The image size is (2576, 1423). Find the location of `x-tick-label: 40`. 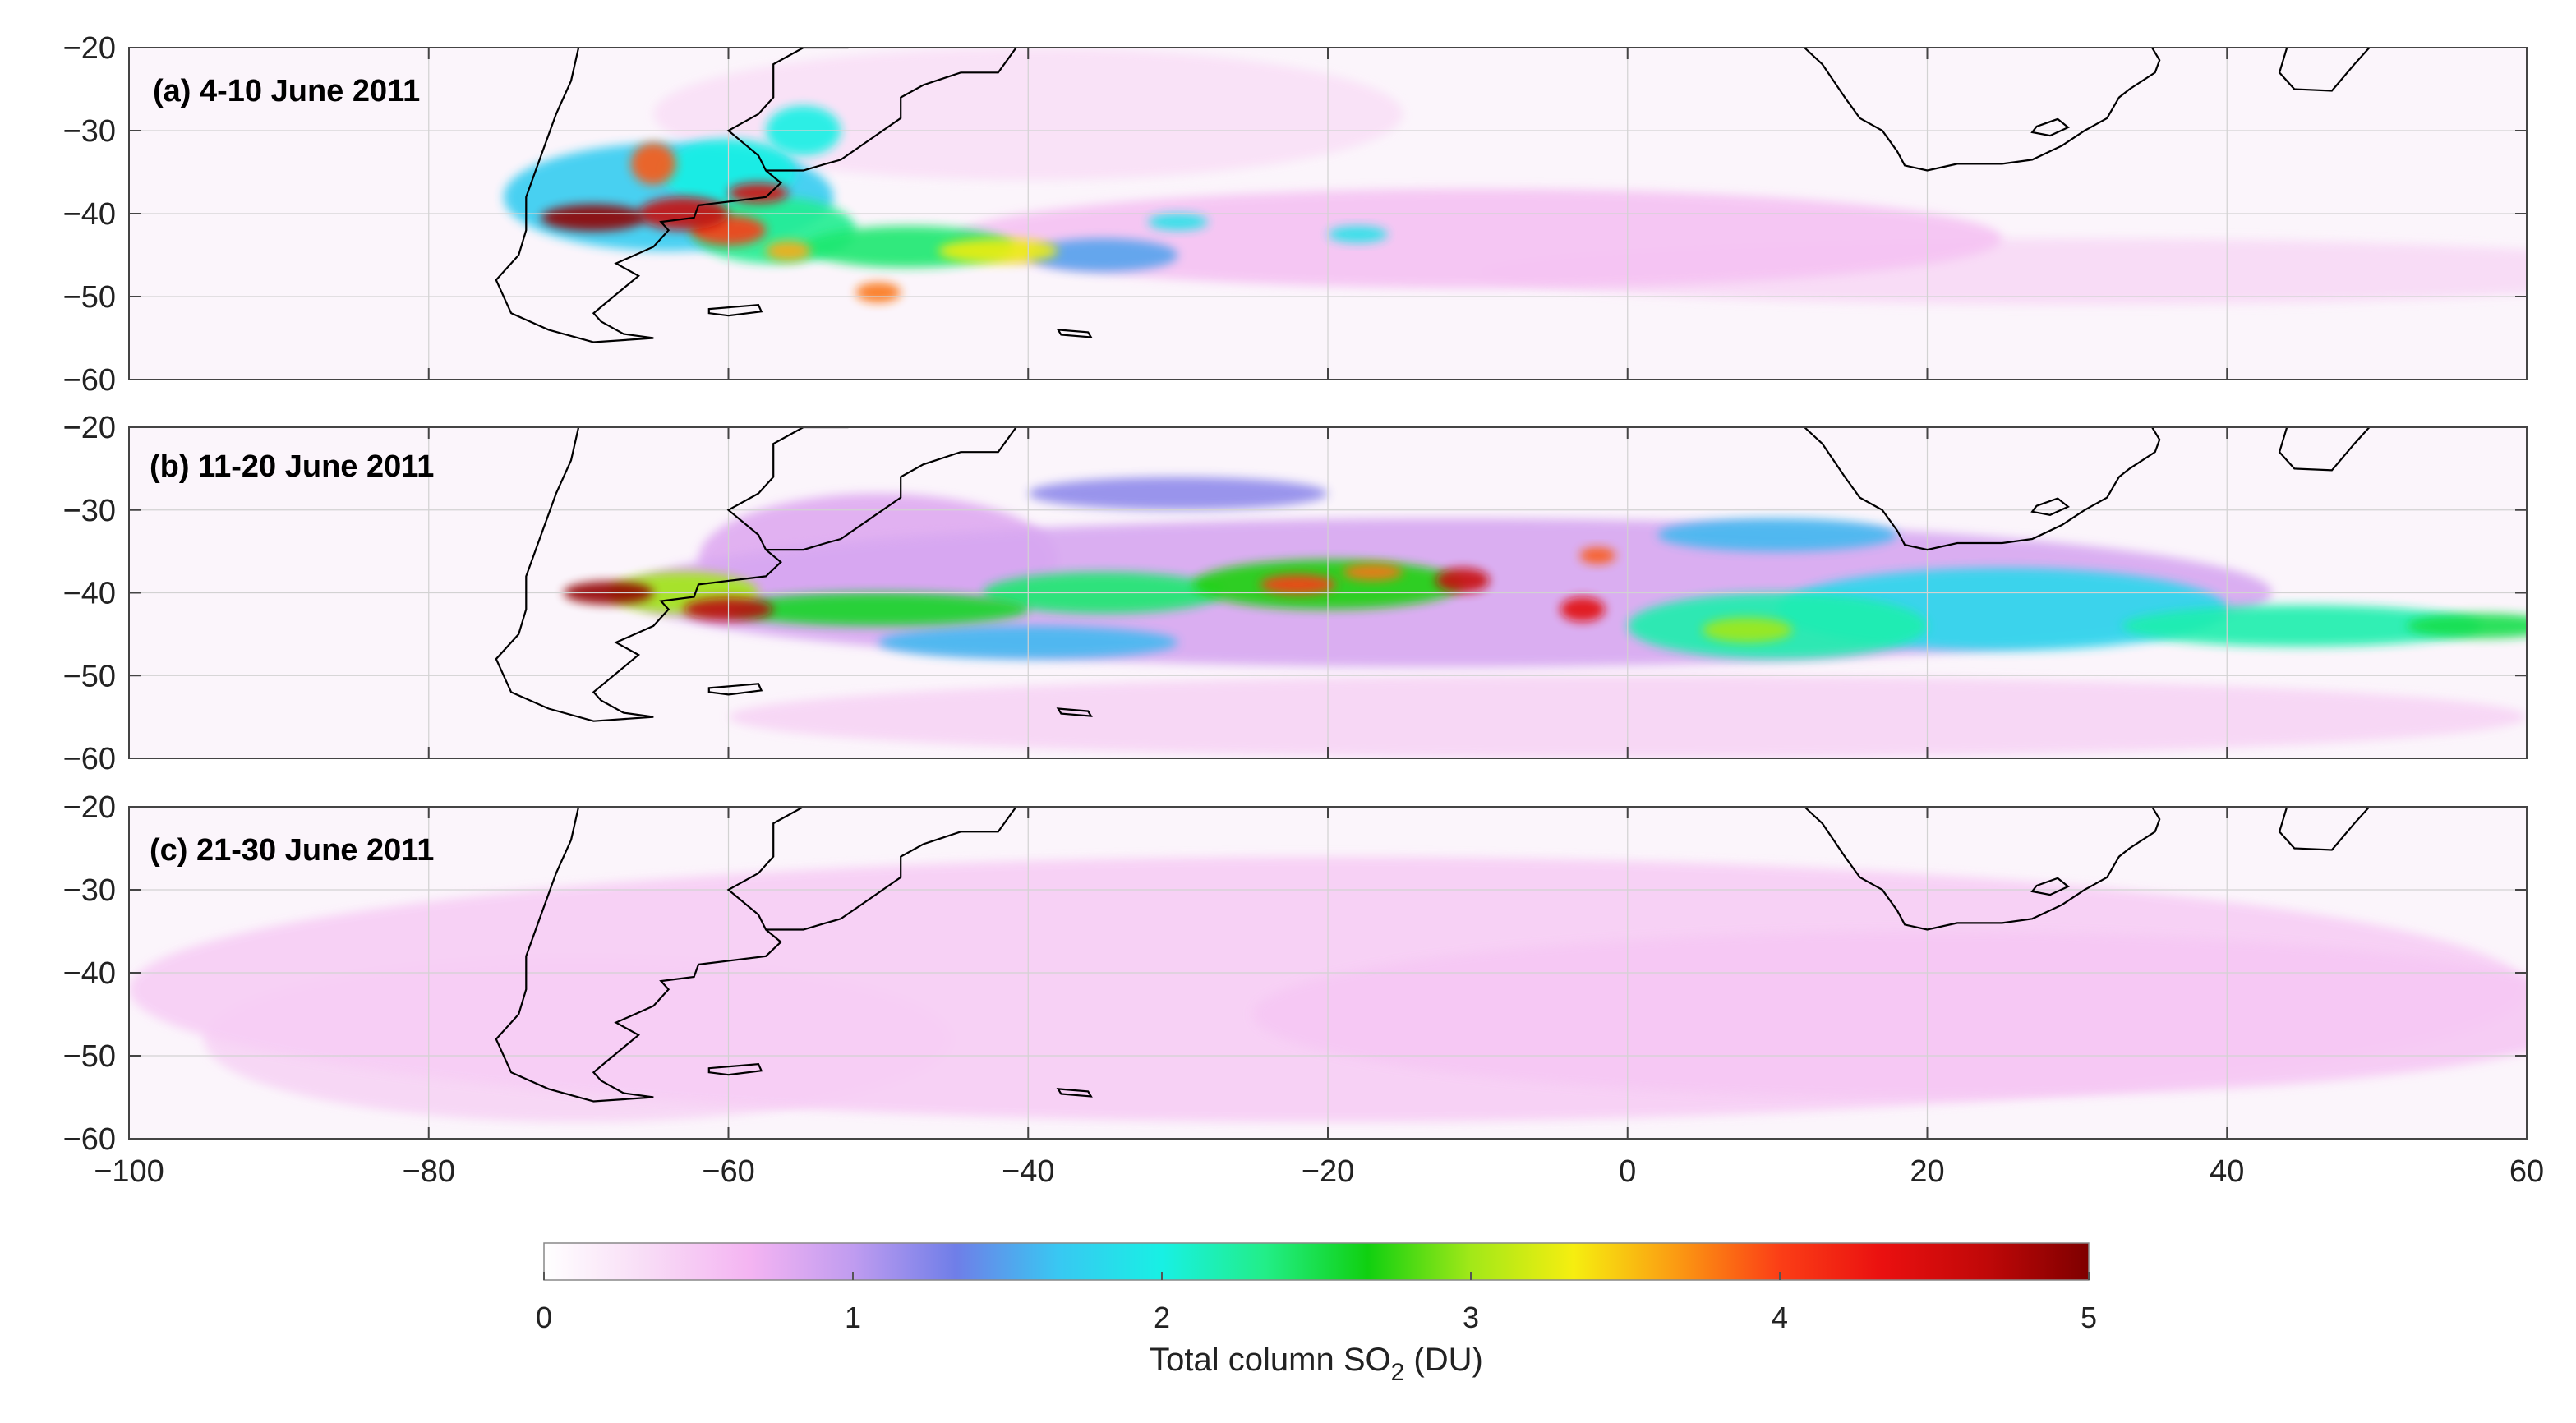

x-tick-label: 40 is located at coordinates (2227, 1172).